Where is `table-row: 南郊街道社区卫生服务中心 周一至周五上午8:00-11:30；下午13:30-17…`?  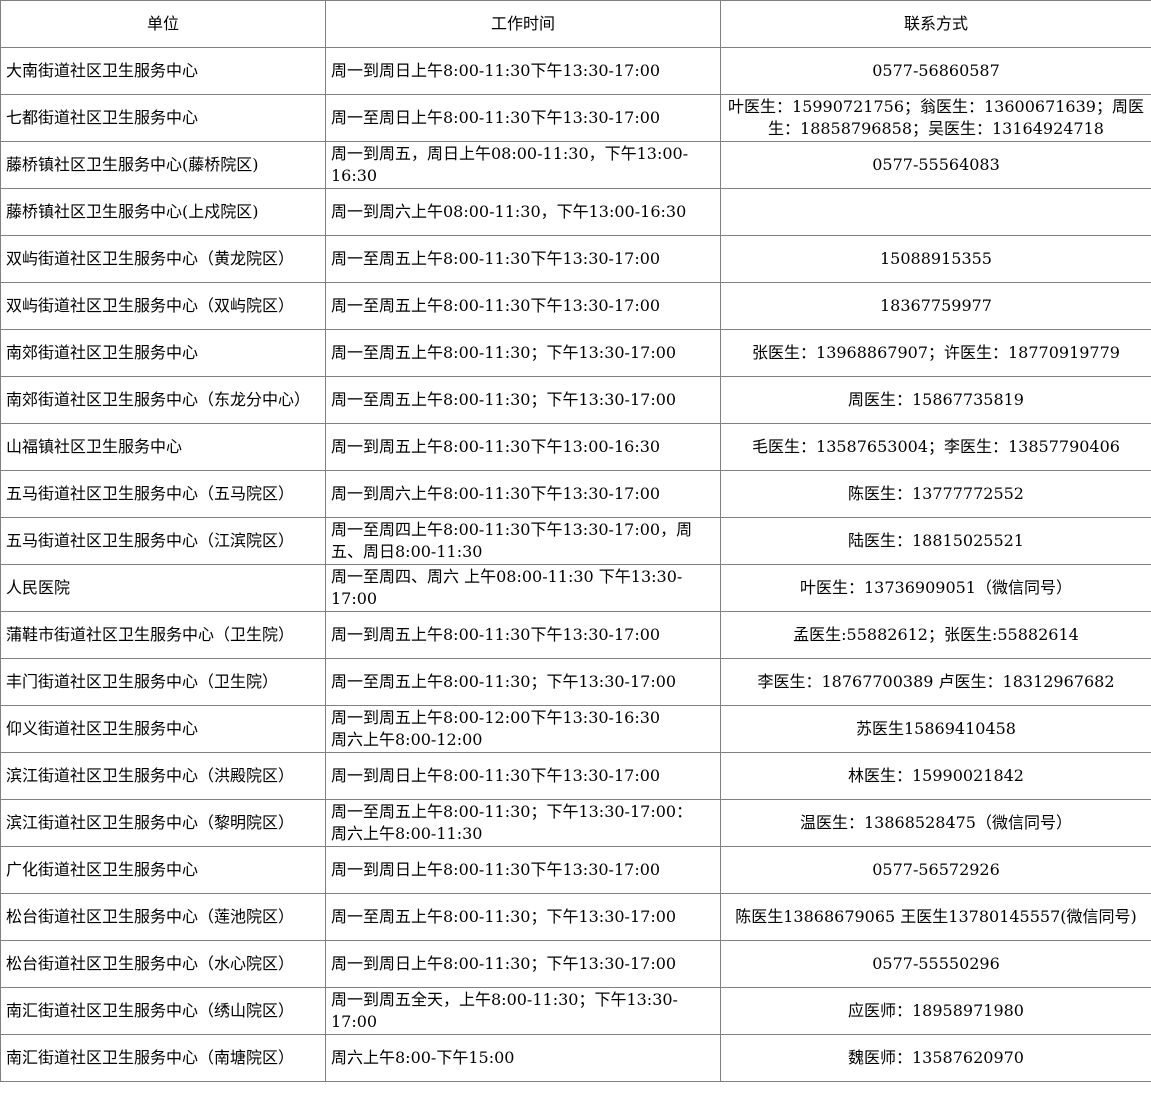 table-row: 南郊街道社区卫生服务中心 周一至周五上午8:00-11:30；下午13:30-17… is located at coordinates (575, 353).